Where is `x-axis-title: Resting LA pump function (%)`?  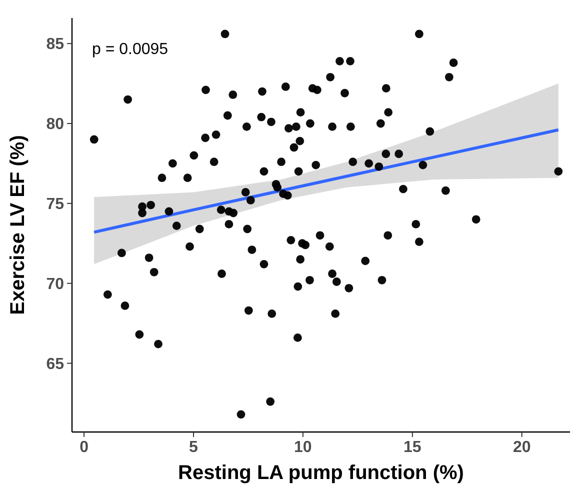
x-axis-title: Resting LA pump function (%) is located at coordinates (321, 473).